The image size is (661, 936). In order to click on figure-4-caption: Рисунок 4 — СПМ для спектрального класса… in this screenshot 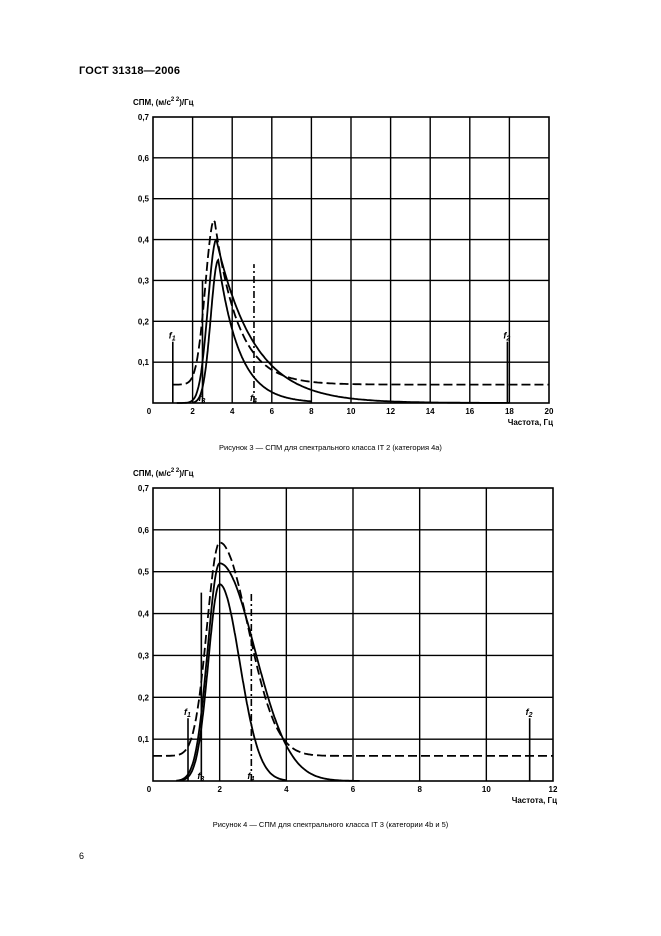, I will do `click(330, 824)`.